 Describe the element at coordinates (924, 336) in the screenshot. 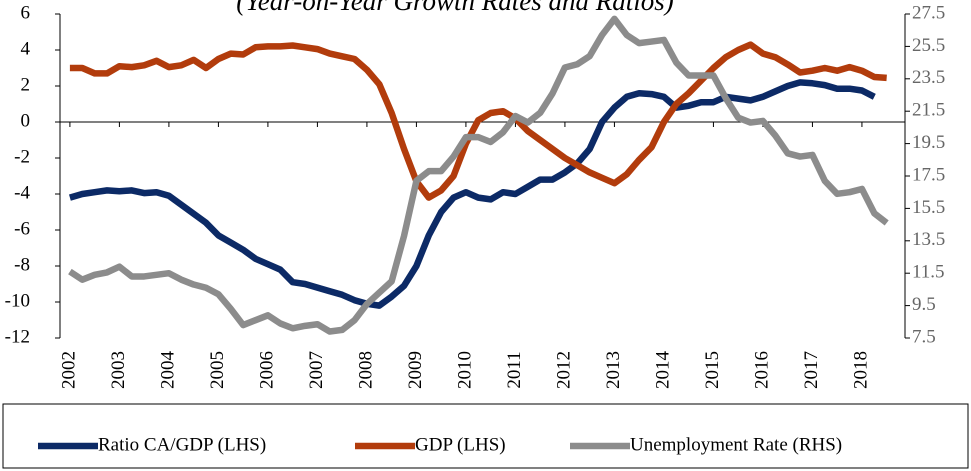

I see `y2-tick-label: 7.5` at that location.